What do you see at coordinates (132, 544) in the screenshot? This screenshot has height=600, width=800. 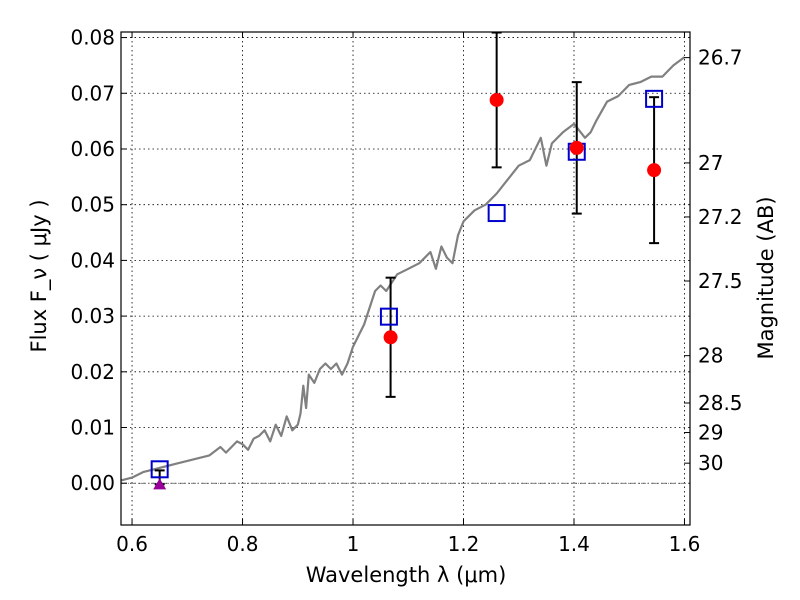 I see `x-tick-label: 0.6` at bounding box center [132, 544].